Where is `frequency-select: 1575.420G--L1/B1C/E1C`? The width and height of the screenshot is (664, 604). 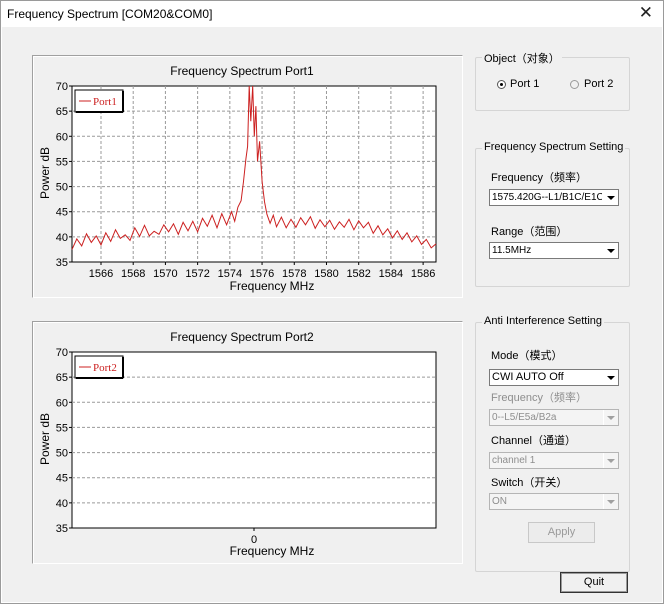 frequency-select: 1575.420G--L1/B1C/E1C is located at coordinates (554, 197).